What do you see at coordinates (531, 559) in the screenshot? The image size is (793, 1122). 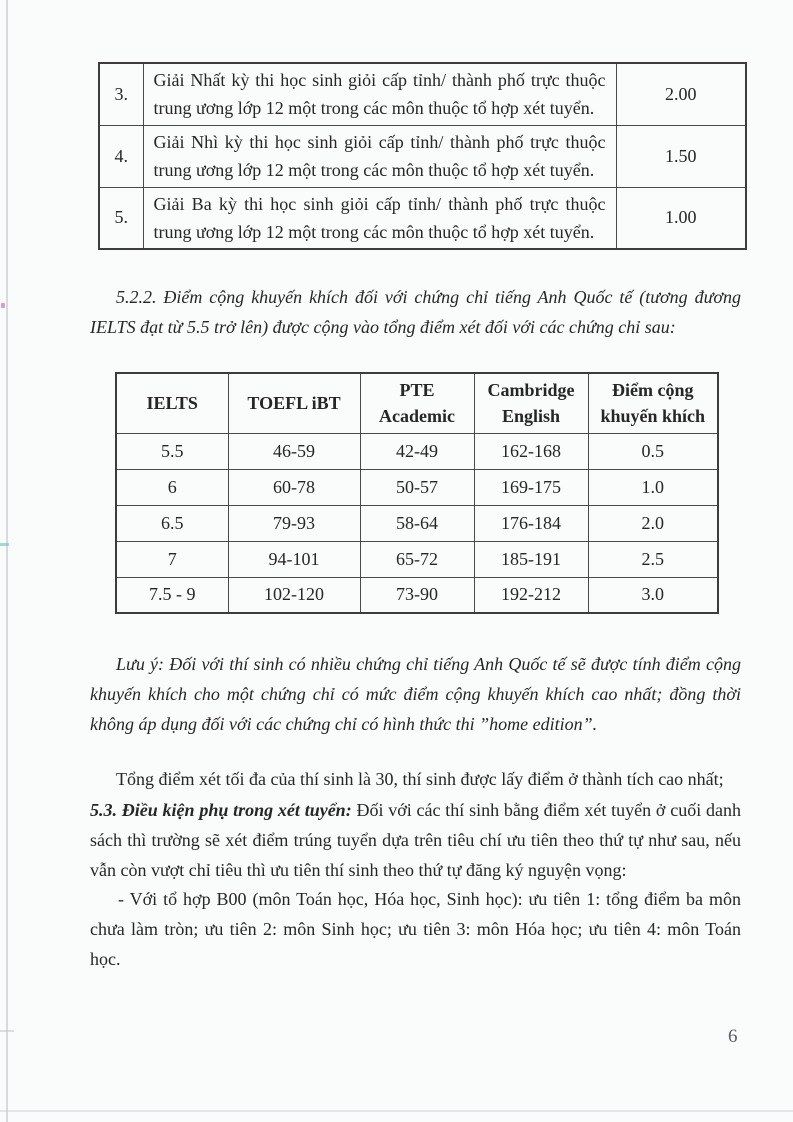 I see `cell-cambridge: 185-191` at bounding box center [531, 559].